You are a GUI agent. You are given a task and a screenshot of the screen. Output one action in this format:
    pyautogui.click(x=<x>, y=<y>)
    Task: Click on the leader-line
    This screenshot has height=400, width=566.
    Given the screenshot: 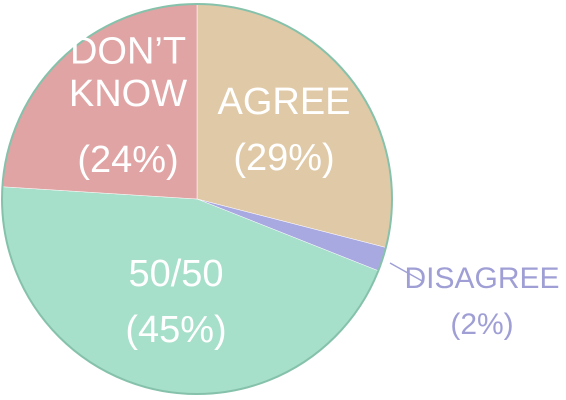 What is the action you would take?
    pyautogui.click(x=407, y=272)
    